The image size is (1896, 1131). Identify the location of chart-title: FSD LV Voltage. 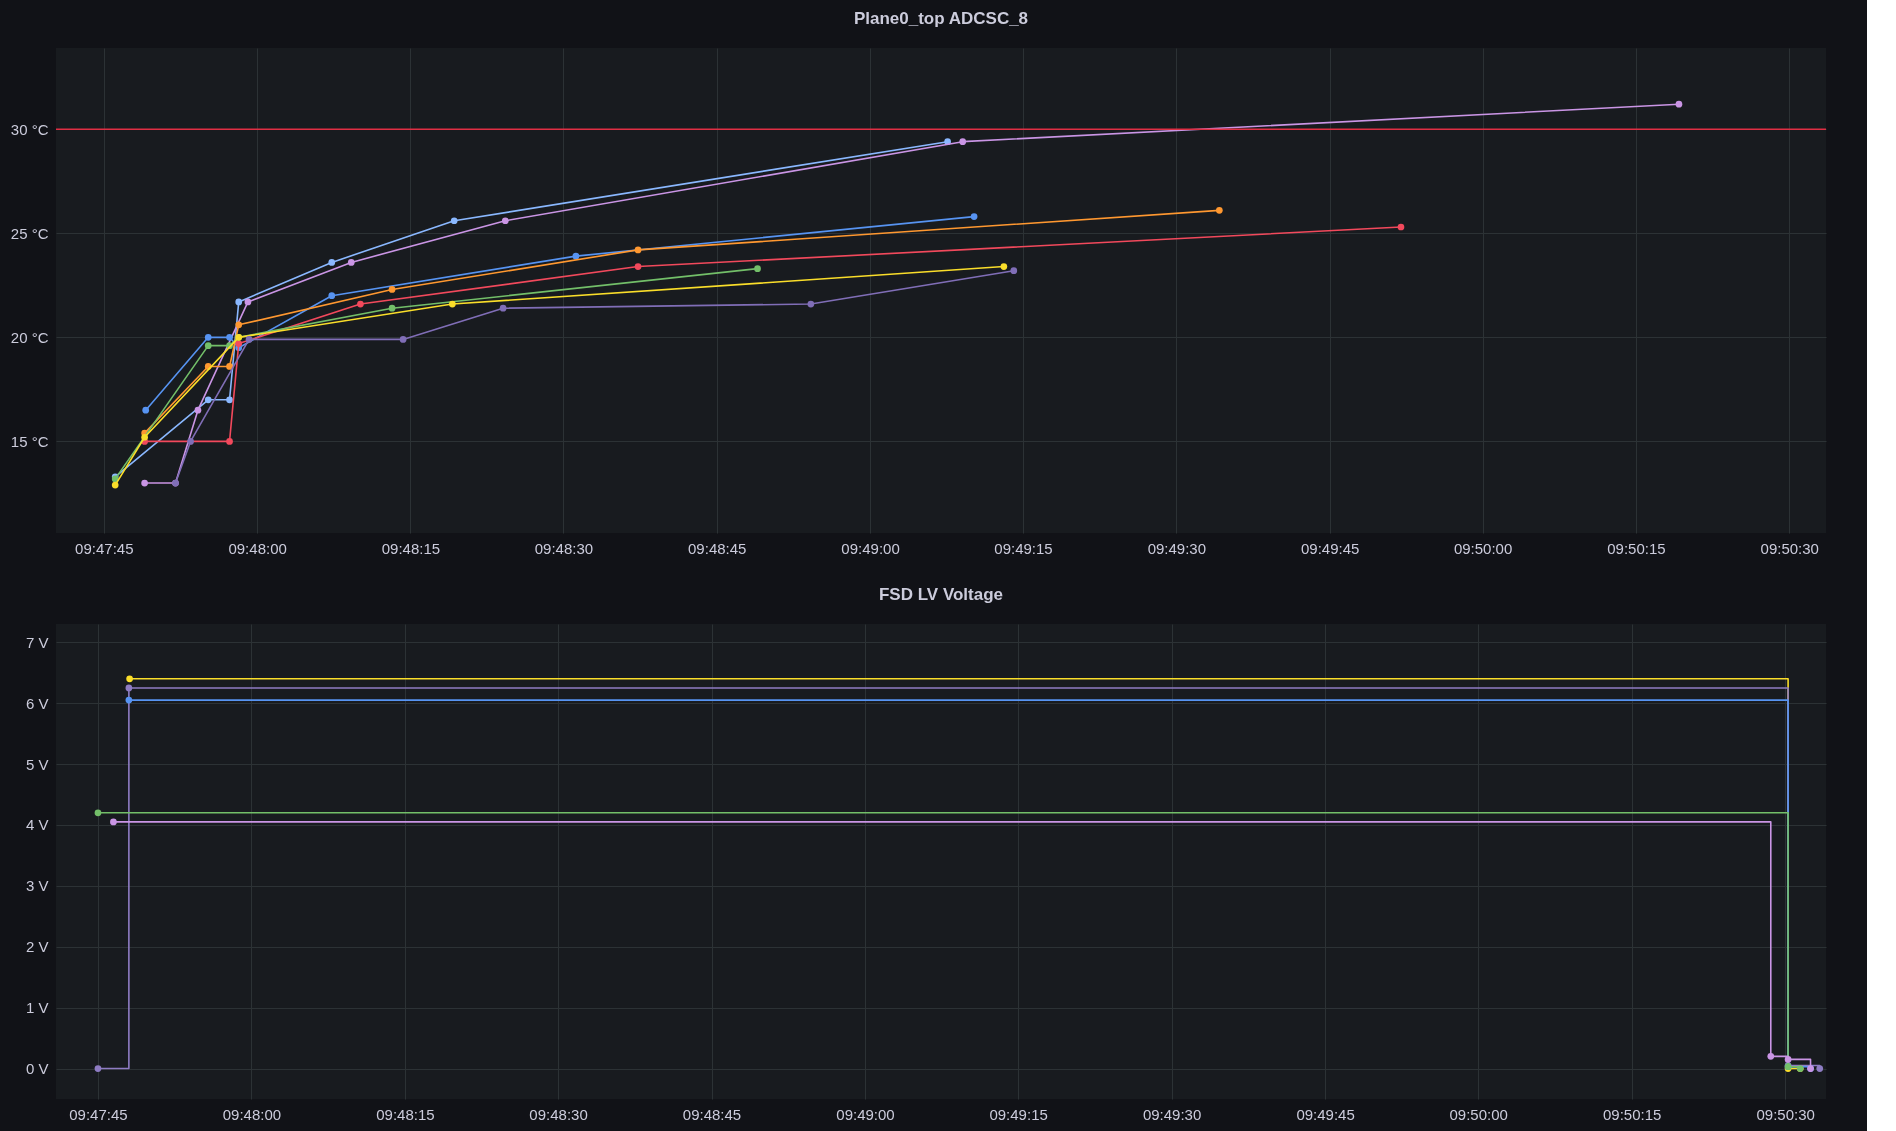
(941, 594).